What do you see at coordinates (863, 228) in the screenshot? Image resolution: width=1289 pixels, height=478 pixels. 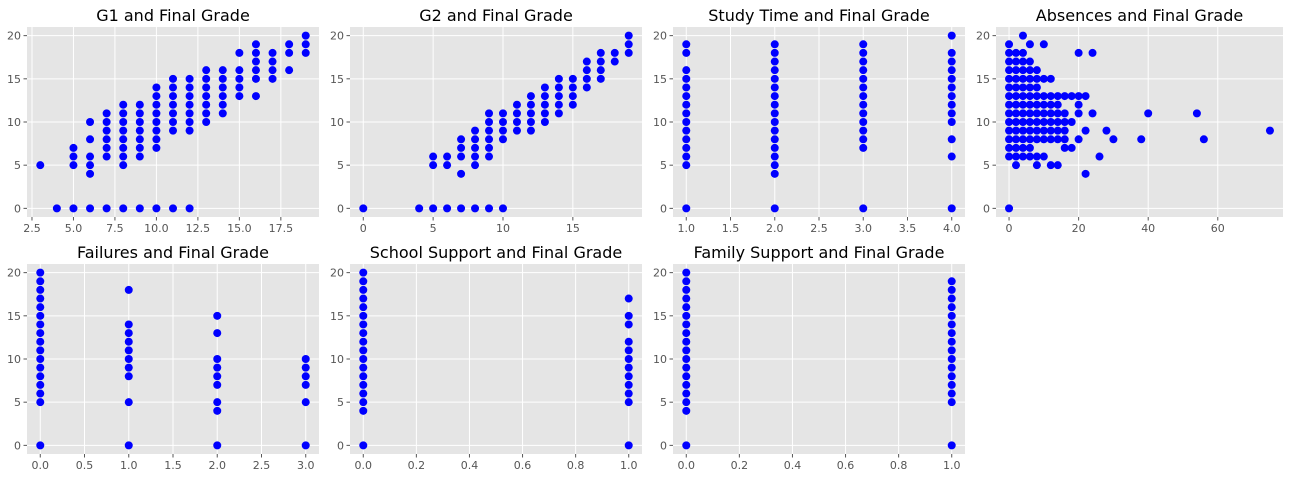 I see `x-tick-label: 3.0` at bounding box center [863, 228].